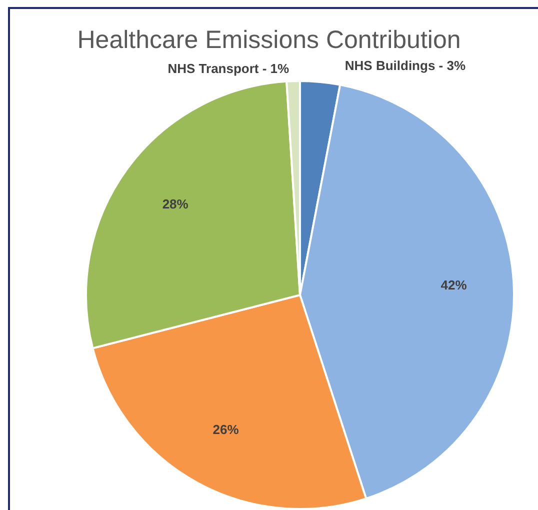 Image resolution: width=538 pixels, height=510 pixels. I want to click on data-label: 42%, so click(454, 284).